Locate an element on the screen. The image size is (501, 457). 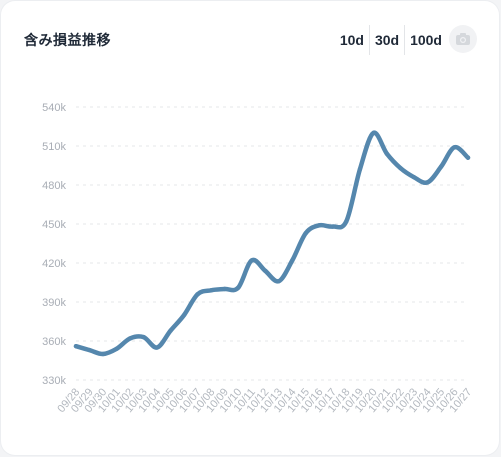
y-tick-label: 510k is located at coordinates (54, 147).